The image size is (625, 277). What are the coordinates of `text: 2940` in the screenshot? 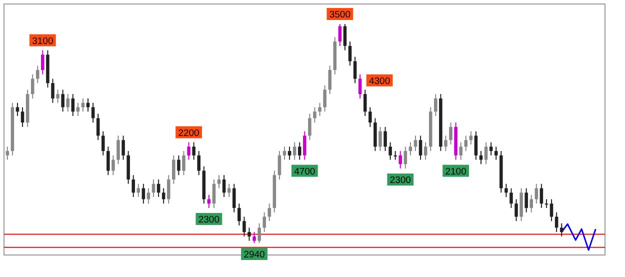 It's located at (254, 255).